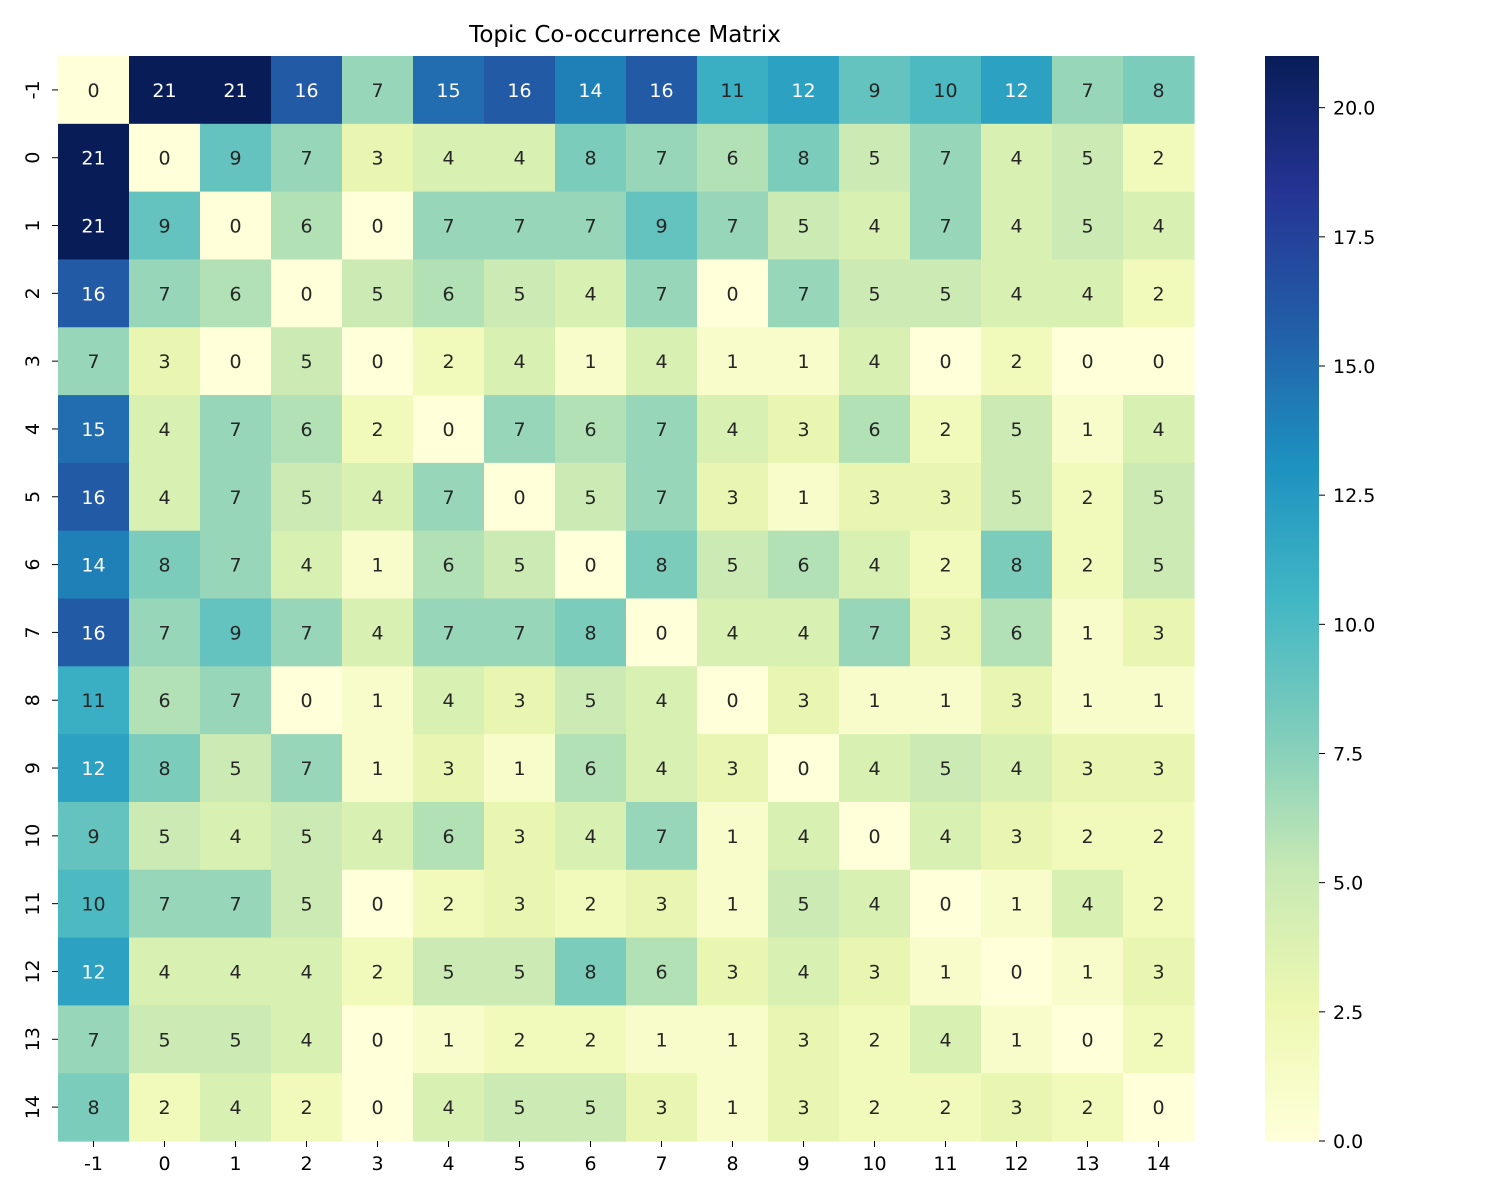  I want to click on cell-value-label: 16, so click(306, 91).